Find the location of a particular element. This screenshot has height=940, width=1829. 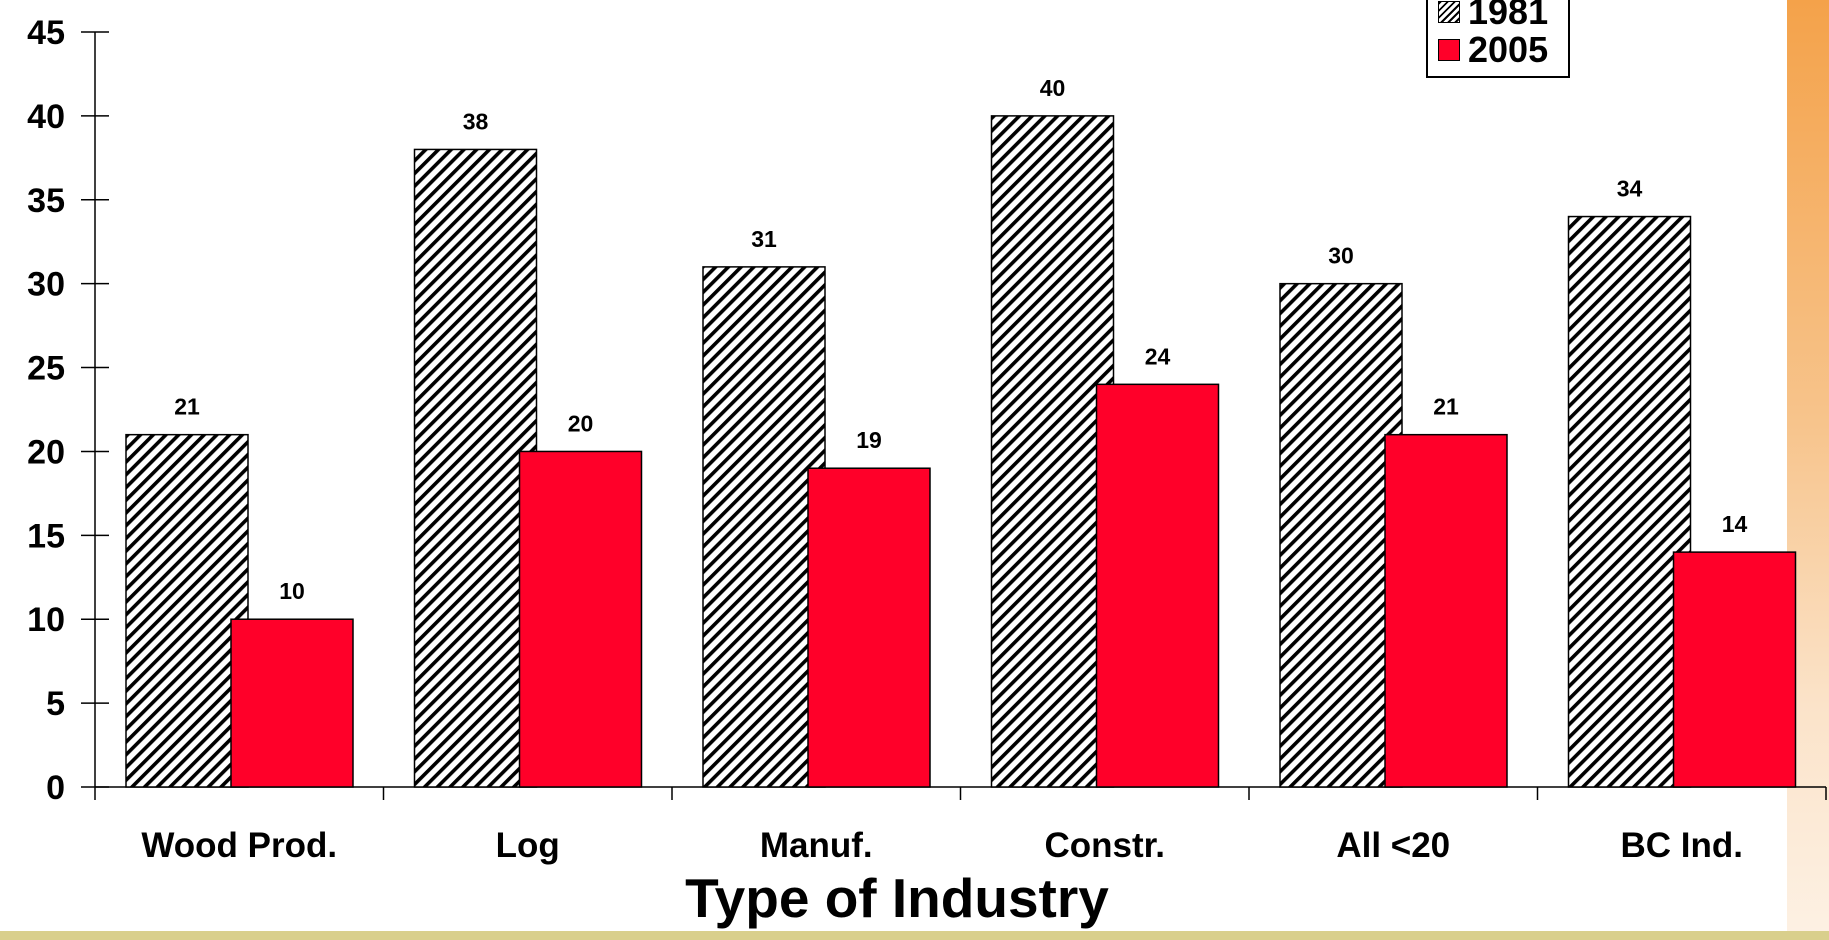

legend-swatch-1981 is located at coordinates (1449, 12).